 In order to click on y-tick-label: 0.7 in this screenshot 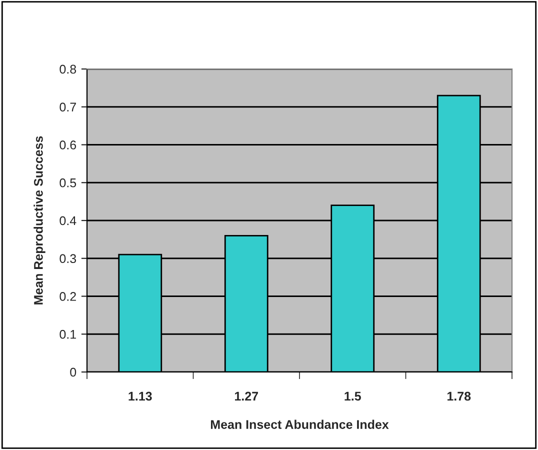, I will do `click(68, 107)`.